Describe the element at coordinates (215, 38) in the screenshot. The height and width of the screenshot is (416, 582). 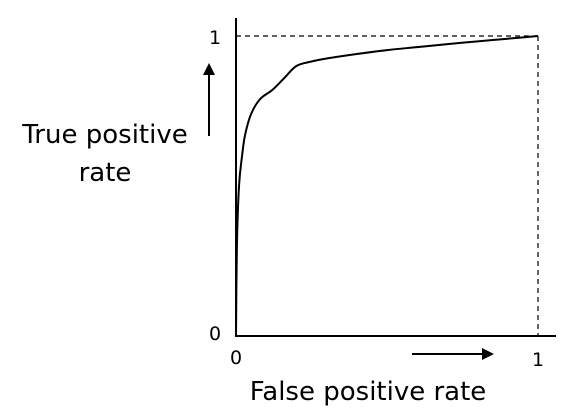
I see `y-tick-1: 1` at that location.